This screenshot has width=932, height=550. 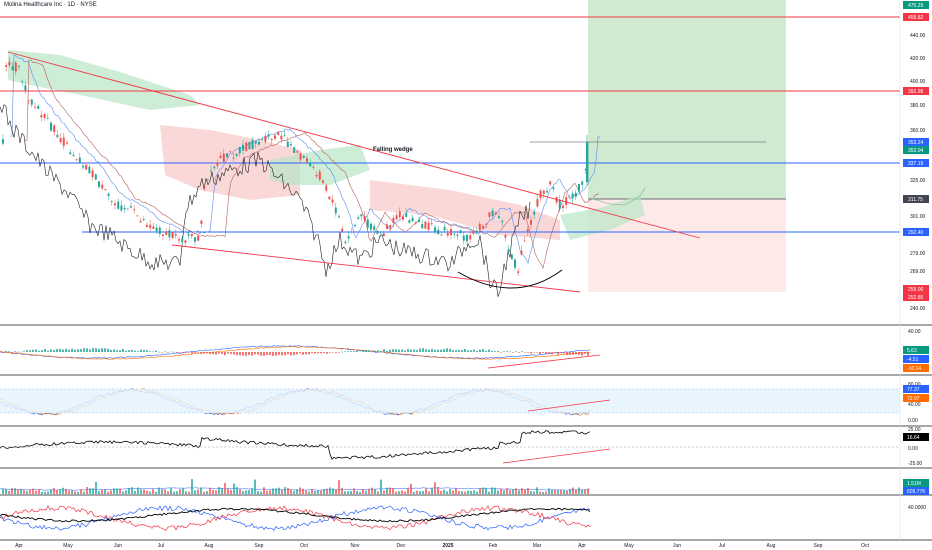 What do you see at coordinates (913, 399) in the screenshot?
I see `stoch-badge-label: 72.97` at bounding box center [913, 399].